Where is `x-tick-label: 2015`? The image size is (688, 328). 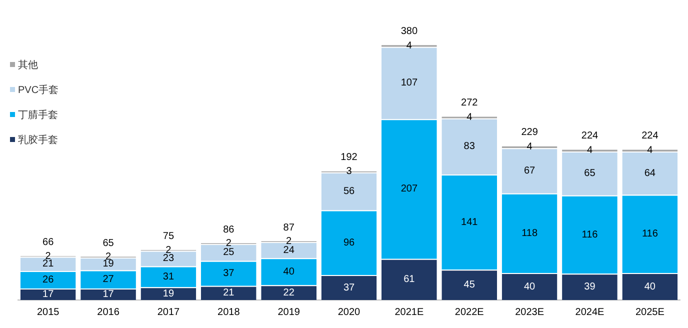
x-tick-label: 2015 is located at coordinates (48, 312).